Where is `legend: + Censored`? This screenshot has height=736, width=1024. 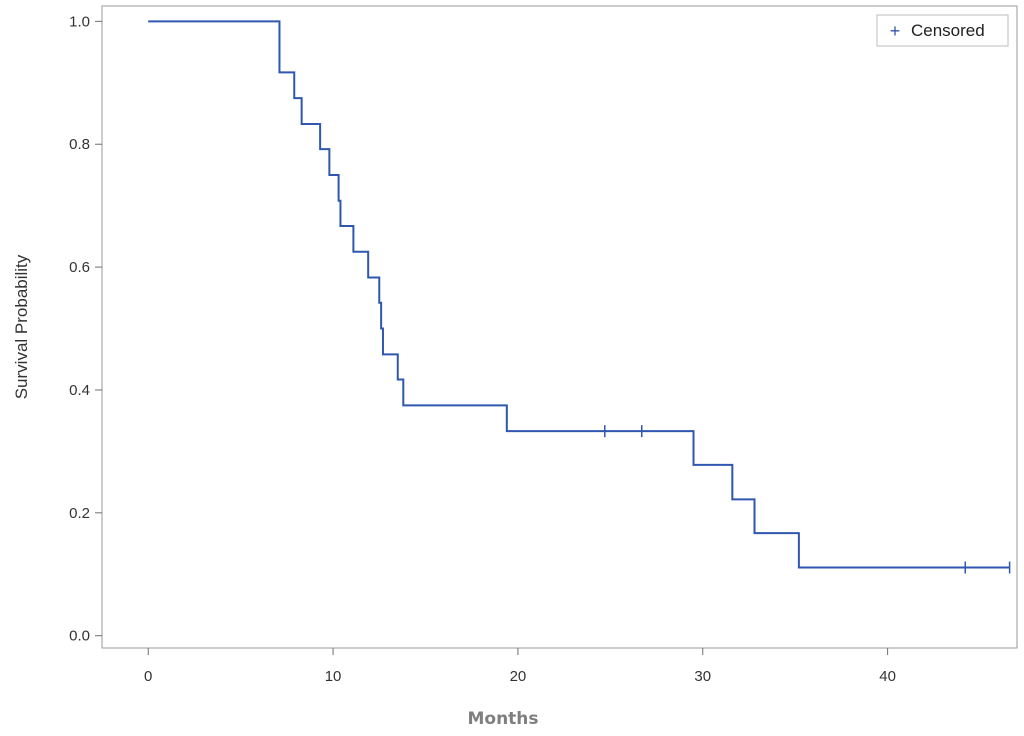 legend: + Censored is located at coordinates (942, 30).